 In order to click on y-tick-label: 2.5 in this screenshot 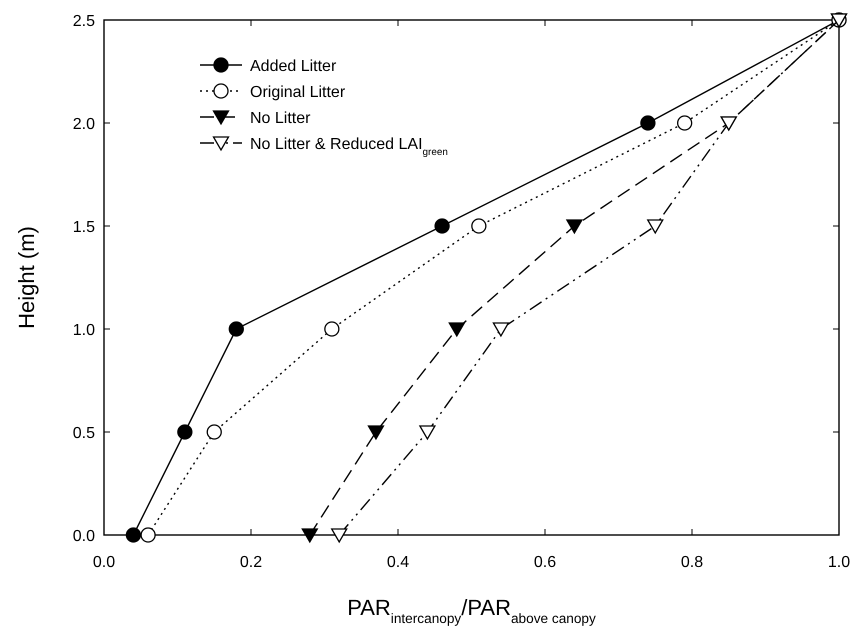, I will do `click(84, 21)`.